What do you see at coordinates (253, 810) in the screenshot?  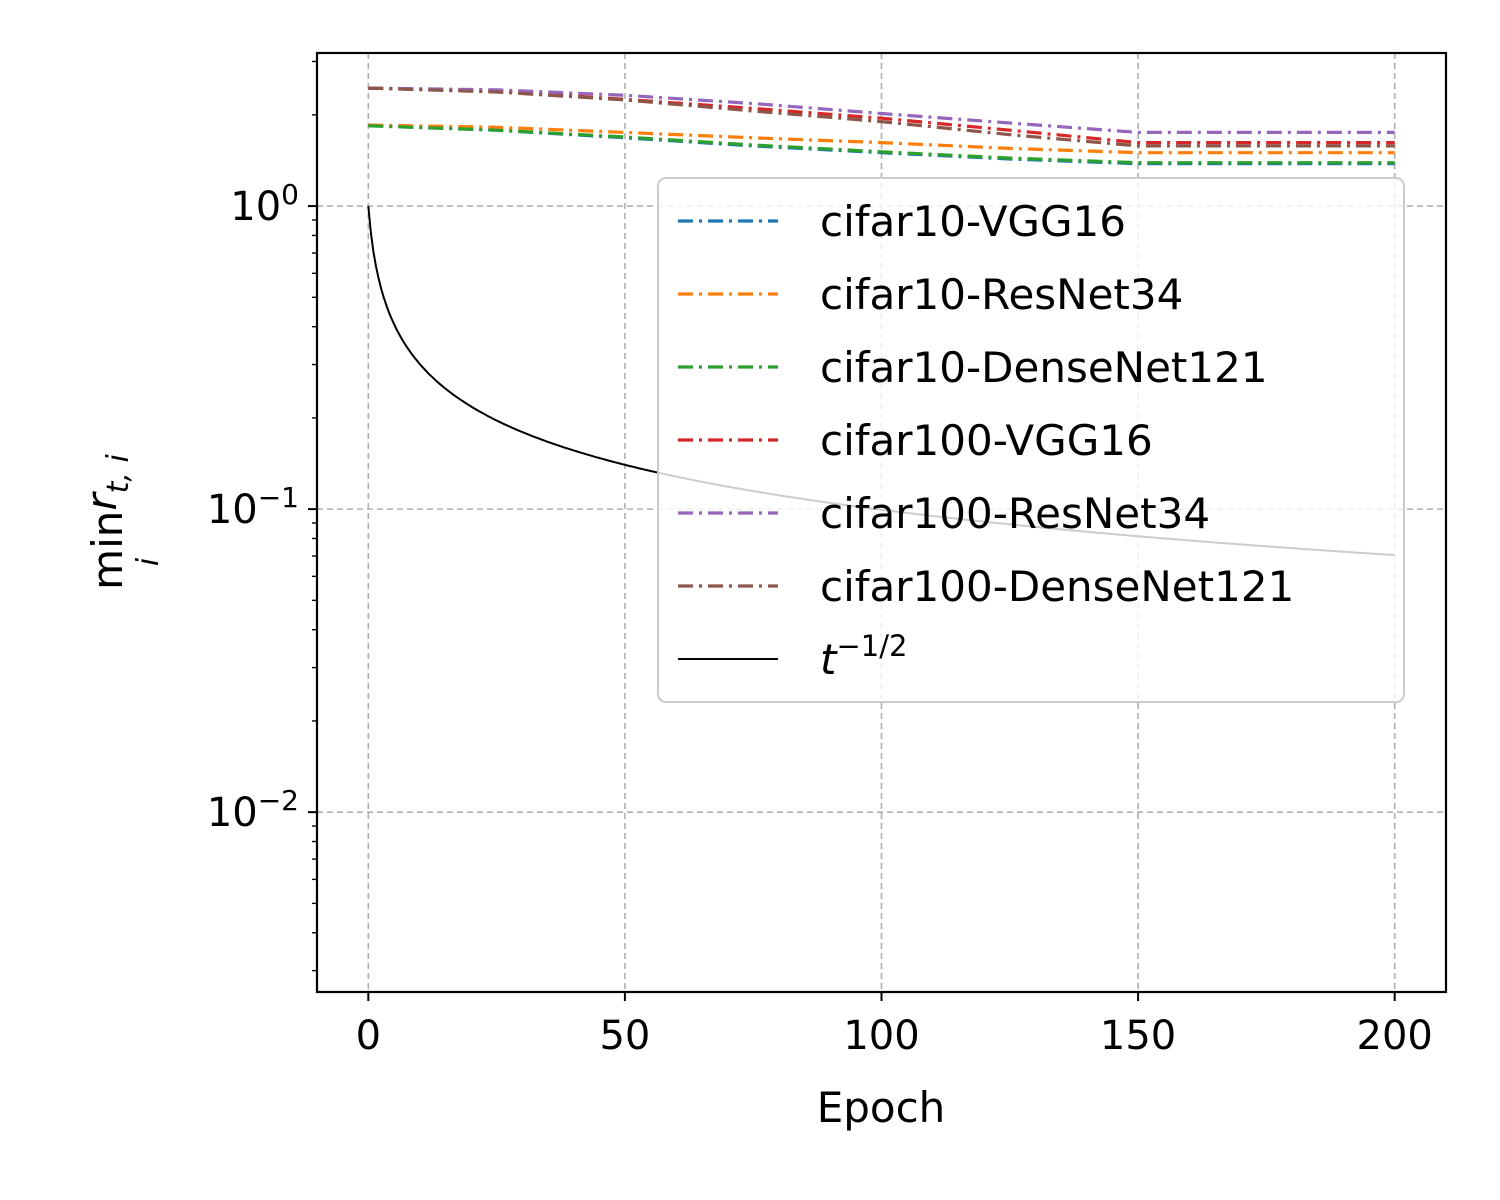 I see `y-tick-label: 10⁻²` at bounding box center [253, 810].